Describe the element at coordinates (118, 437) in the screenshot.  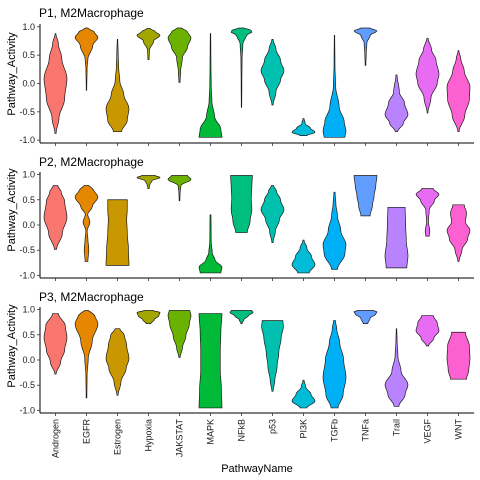
I see `x-tick-label-estrogen: Estrogen` at that location.